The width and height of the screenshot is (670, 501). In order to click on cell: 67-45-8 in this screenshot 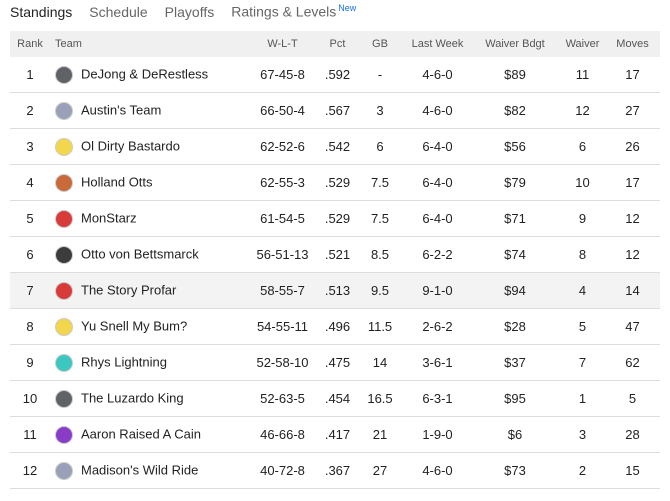, I will do `click(282, 75)`.